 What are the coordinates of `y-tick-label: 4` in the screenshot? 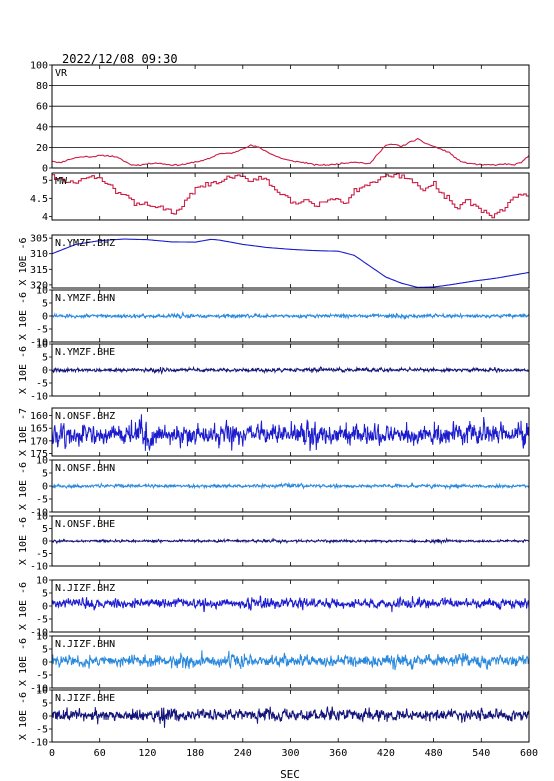 It's located at (45, 217).